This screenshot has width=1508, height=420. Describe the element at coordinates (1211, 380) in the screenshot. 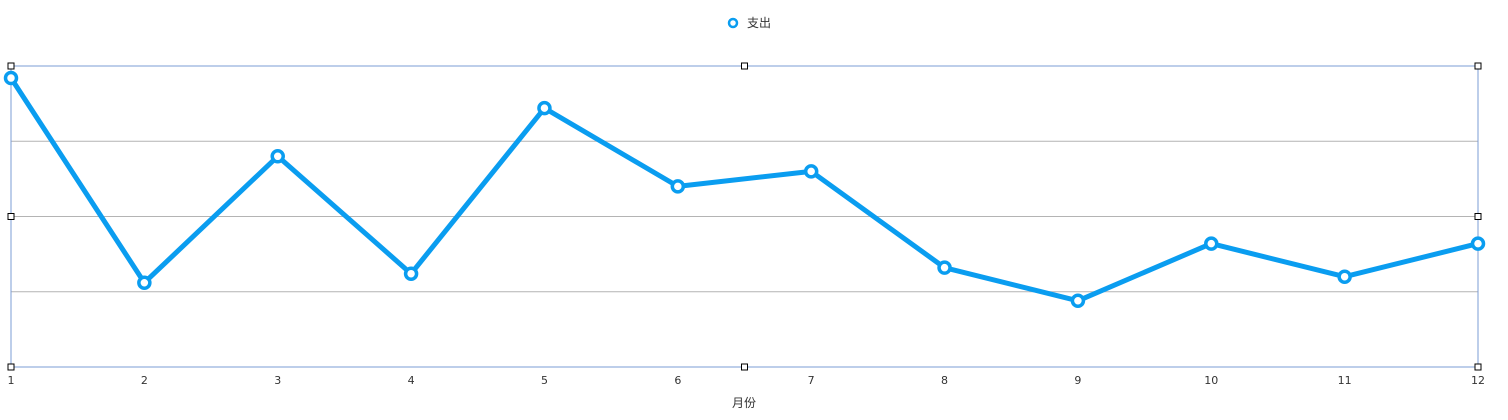

I see `x-tick-label: 10` at that location.